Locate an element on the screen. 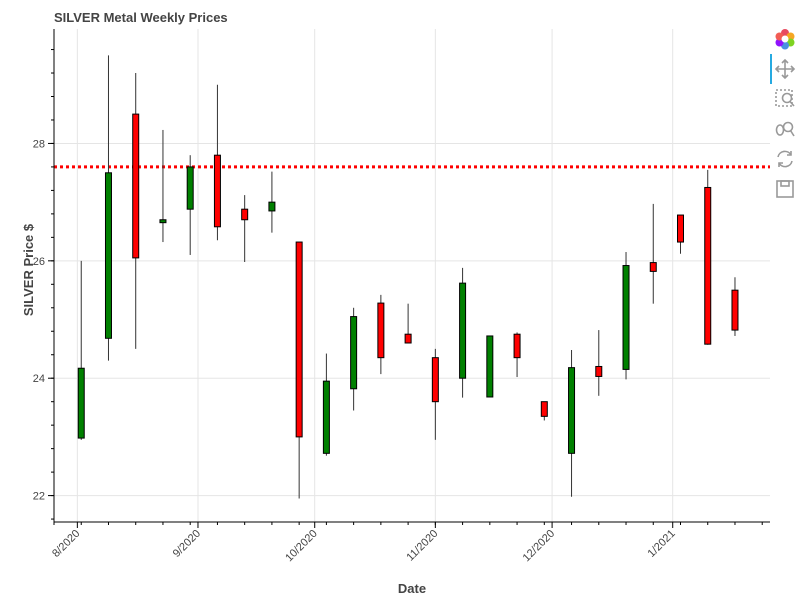 Image resolution: width=800 pixels, height=600 pixels. y-tick-label: 22 is located at coordinates (39, 497).